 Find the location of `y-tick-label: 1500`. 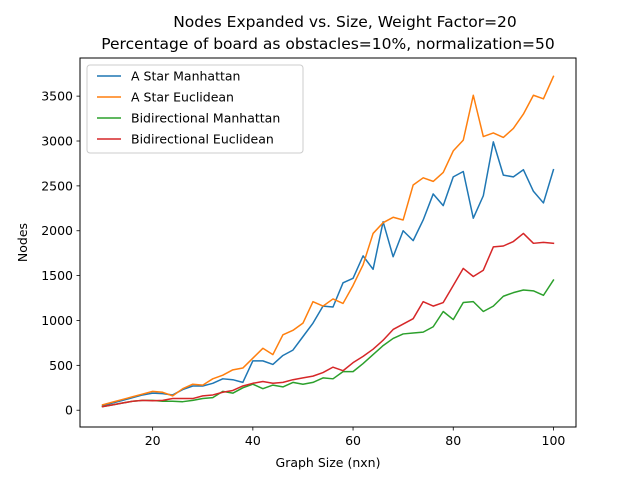

y-tick-label: 1500 is located at coordinates (57, 275).